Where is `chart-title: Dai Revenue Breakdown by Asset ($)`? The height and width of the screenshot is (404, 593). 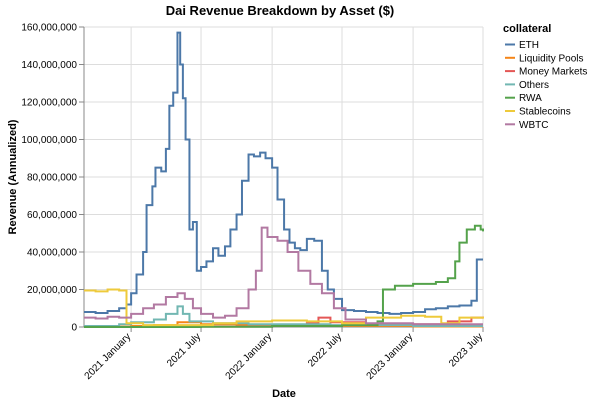
chart-title: Dai Revenue Breakdown by Asset ($) is located at coordinates (280, 10).